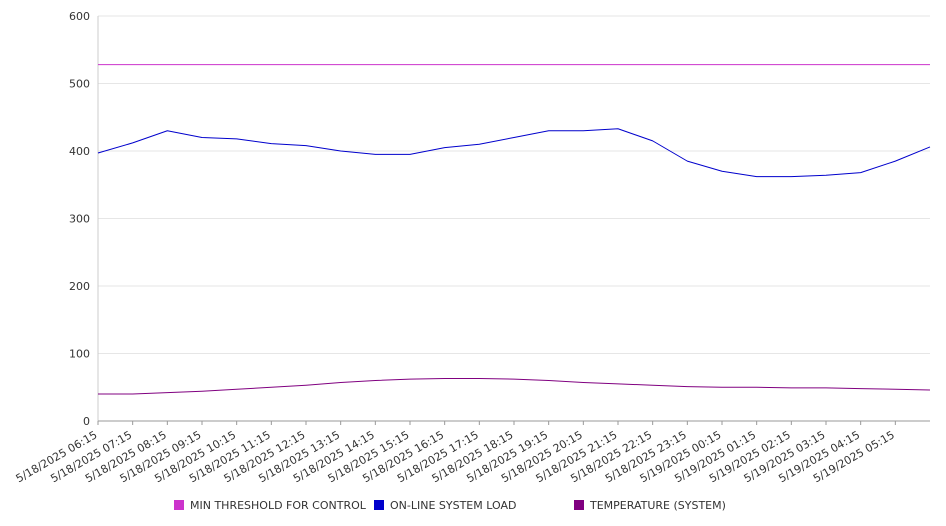 The height and width of the screenshot is (526, 946). I want to click on y-tick-label: 300, so click(79, 219).